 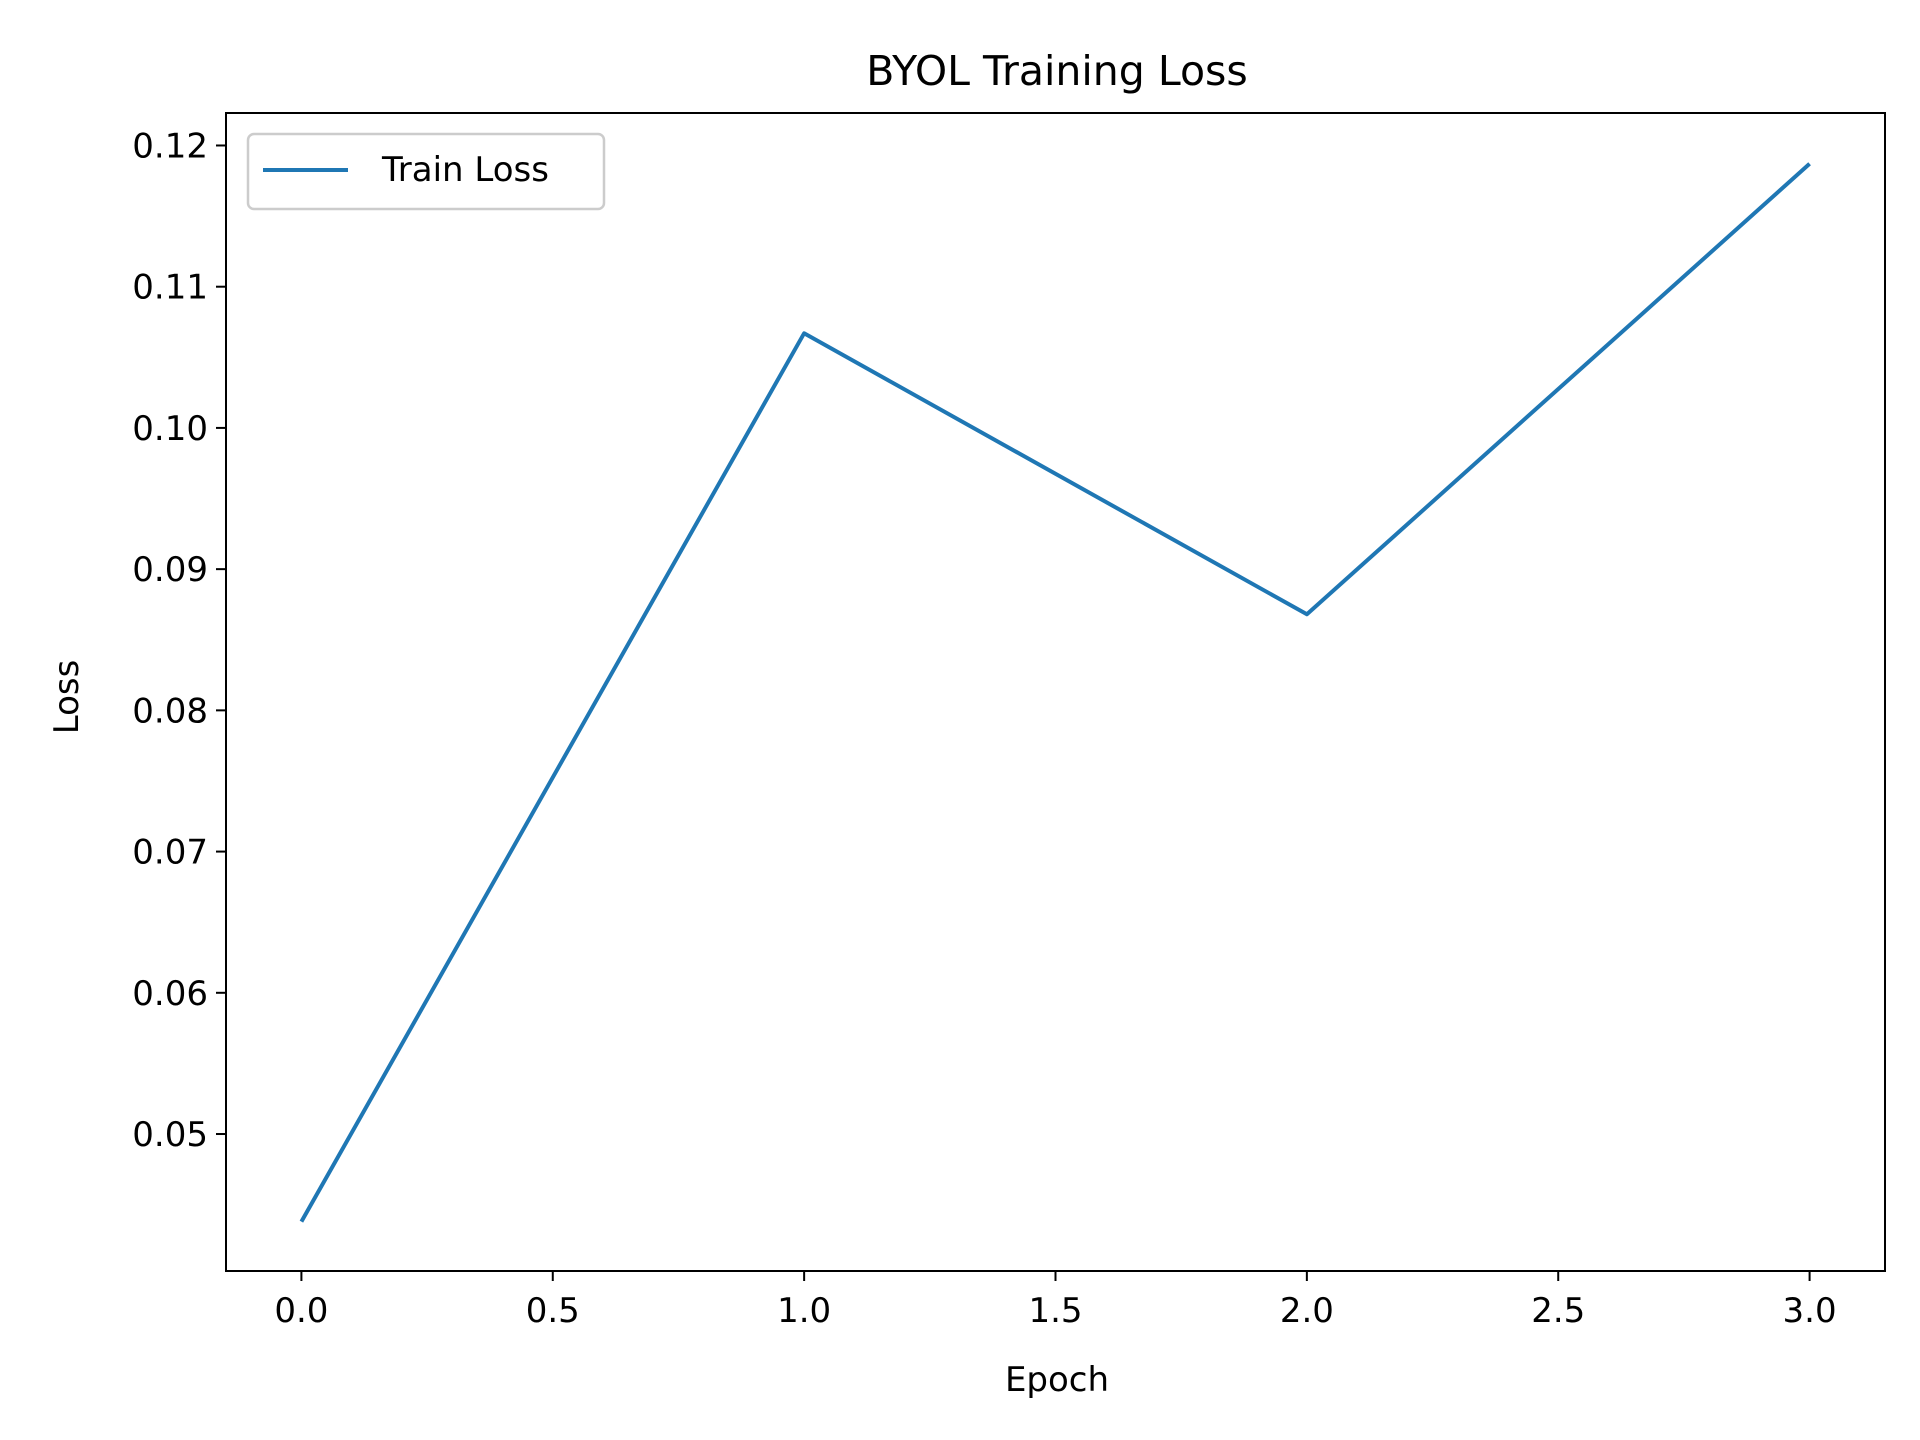 What do you see at coordinates (1055, 1311) in the screenshot?
I see `x-tick-label: 1.5` at bounding box center [1055, 1311].